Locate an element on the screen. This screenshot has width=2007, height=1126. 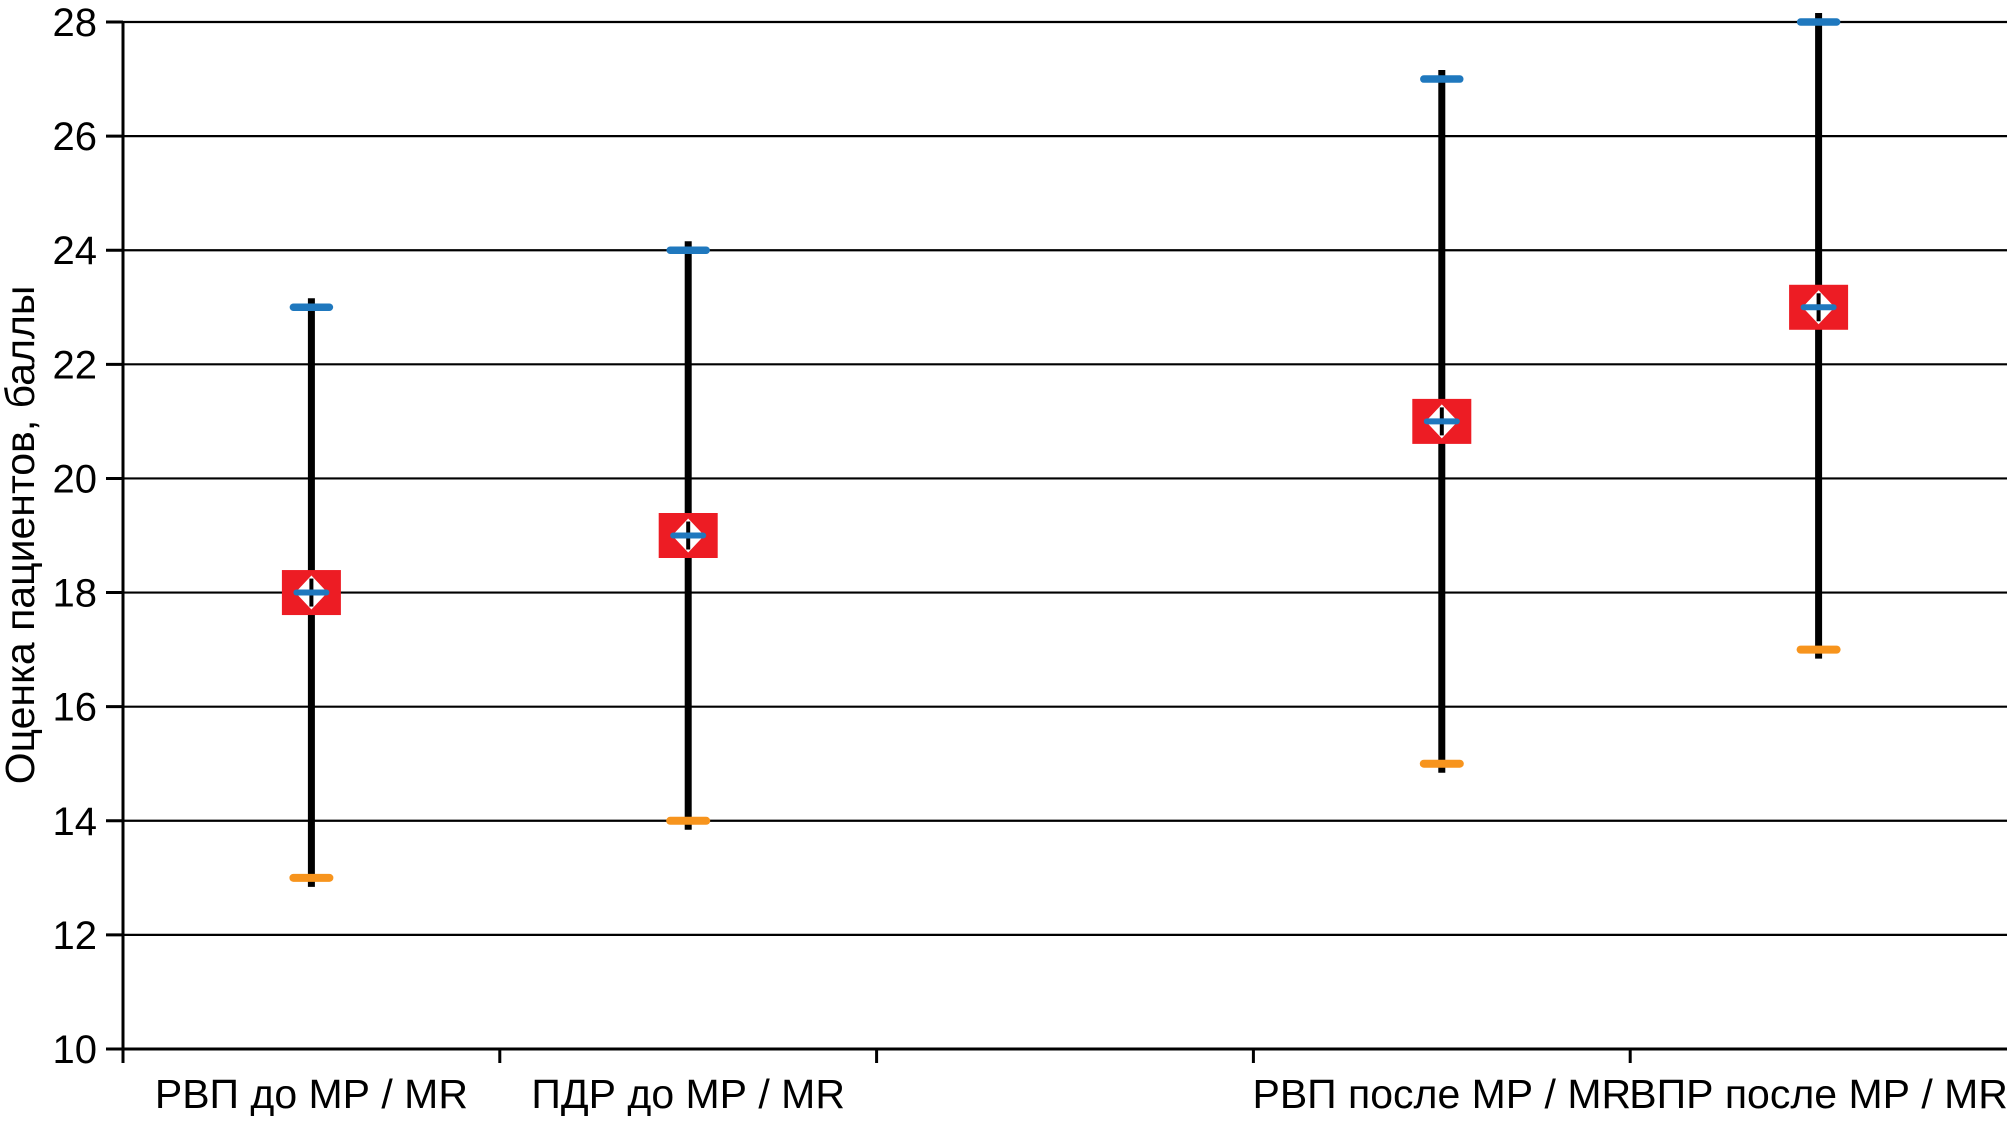
category-label: ПДР до МР / MR is located at coordinates (688, 1094).